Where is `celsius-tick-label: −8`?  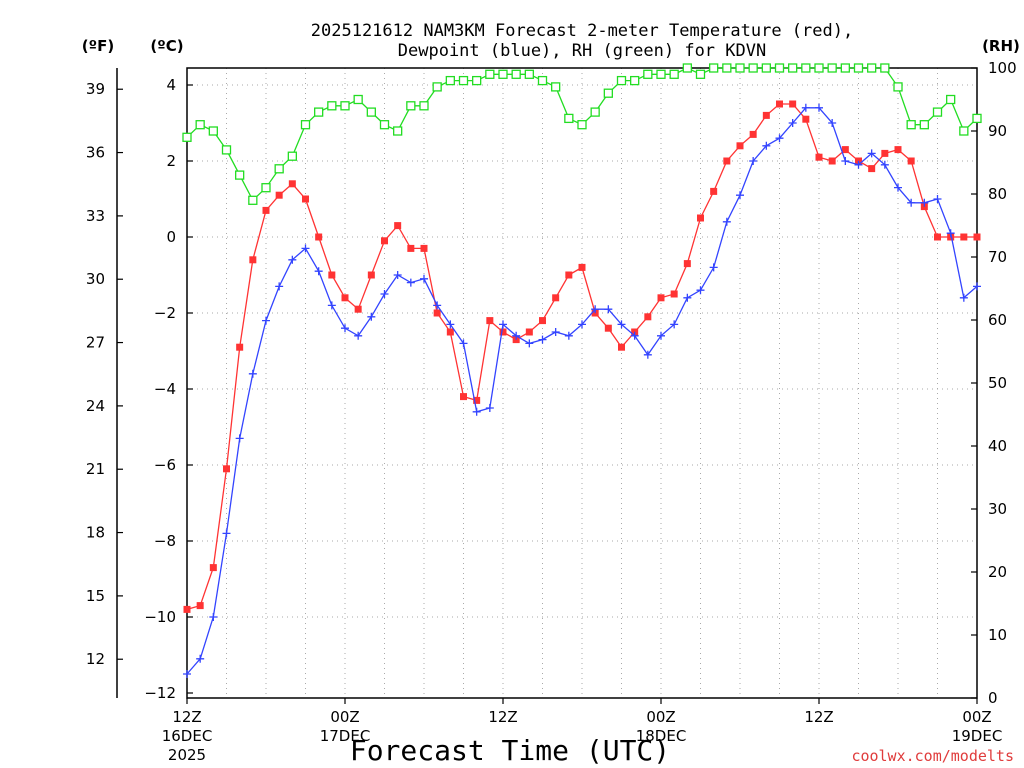
celsius-tick-label: −8 is located at coordinates (165, 541).